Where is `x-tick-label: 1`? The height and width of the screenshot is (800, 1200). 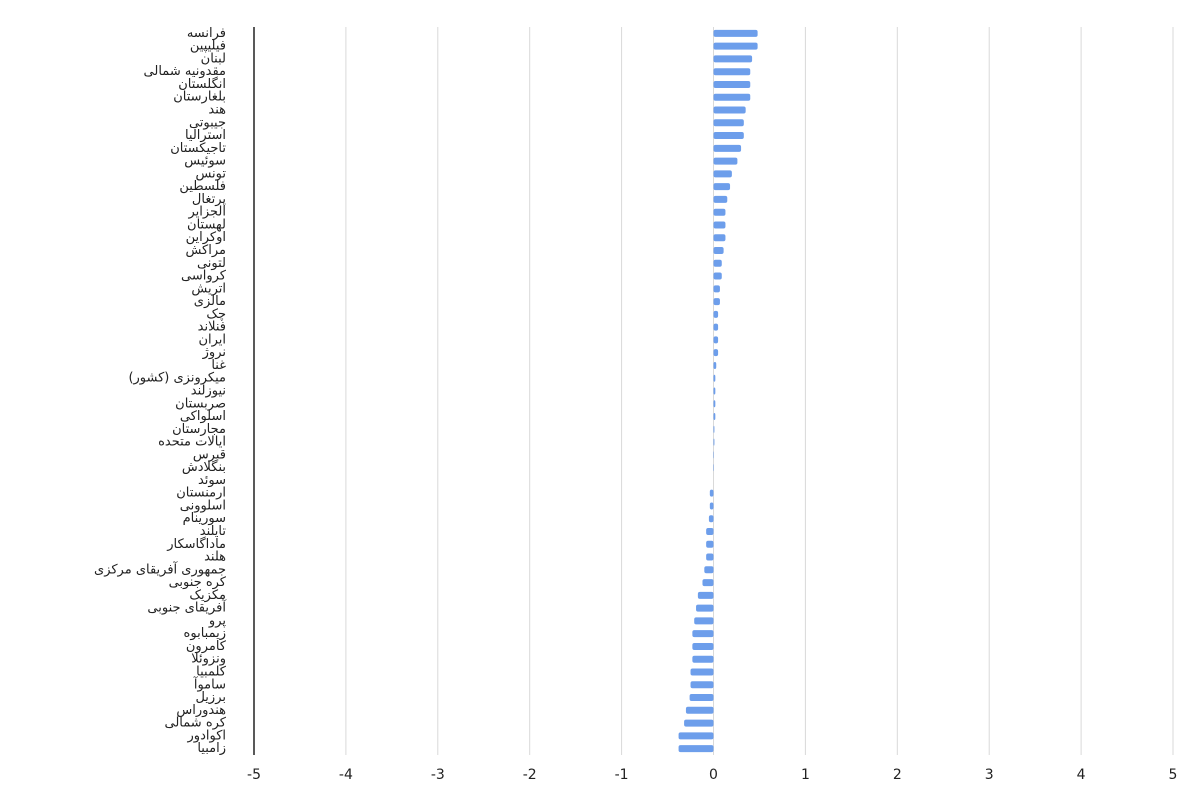
x-tick-label: 1 is located at coordinates (805, 775).